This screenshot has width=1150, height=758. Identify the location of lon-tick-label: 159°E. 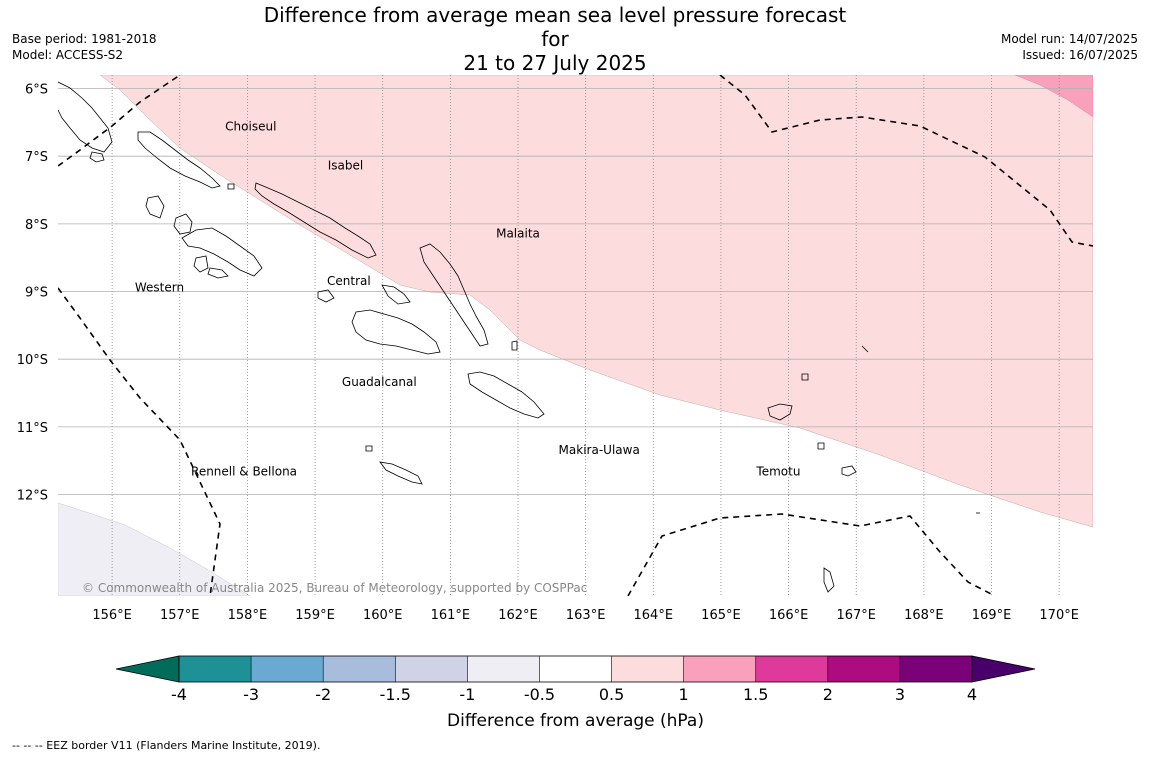
(315, 615).